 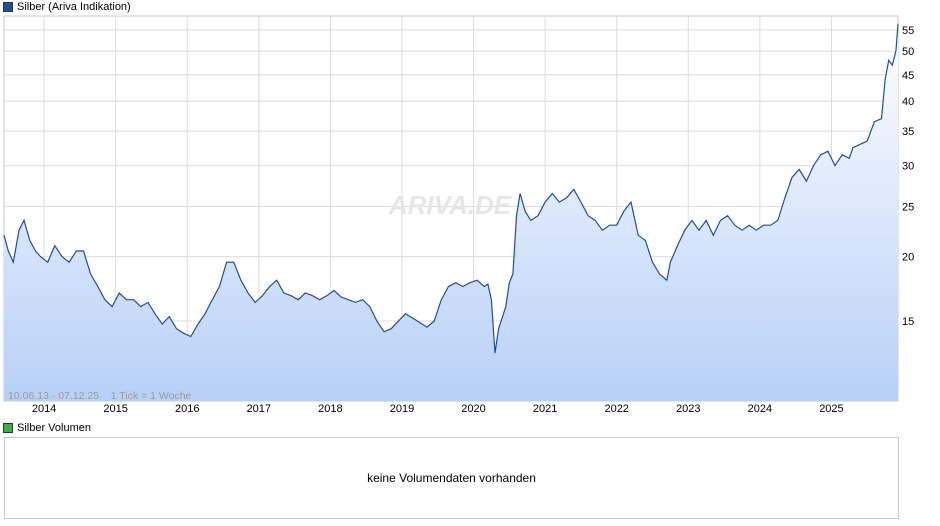 What do you see at coordinates (908, 132) in the screenshot?
I see `y-tick-label: 35` at bounding box center [908, 132].